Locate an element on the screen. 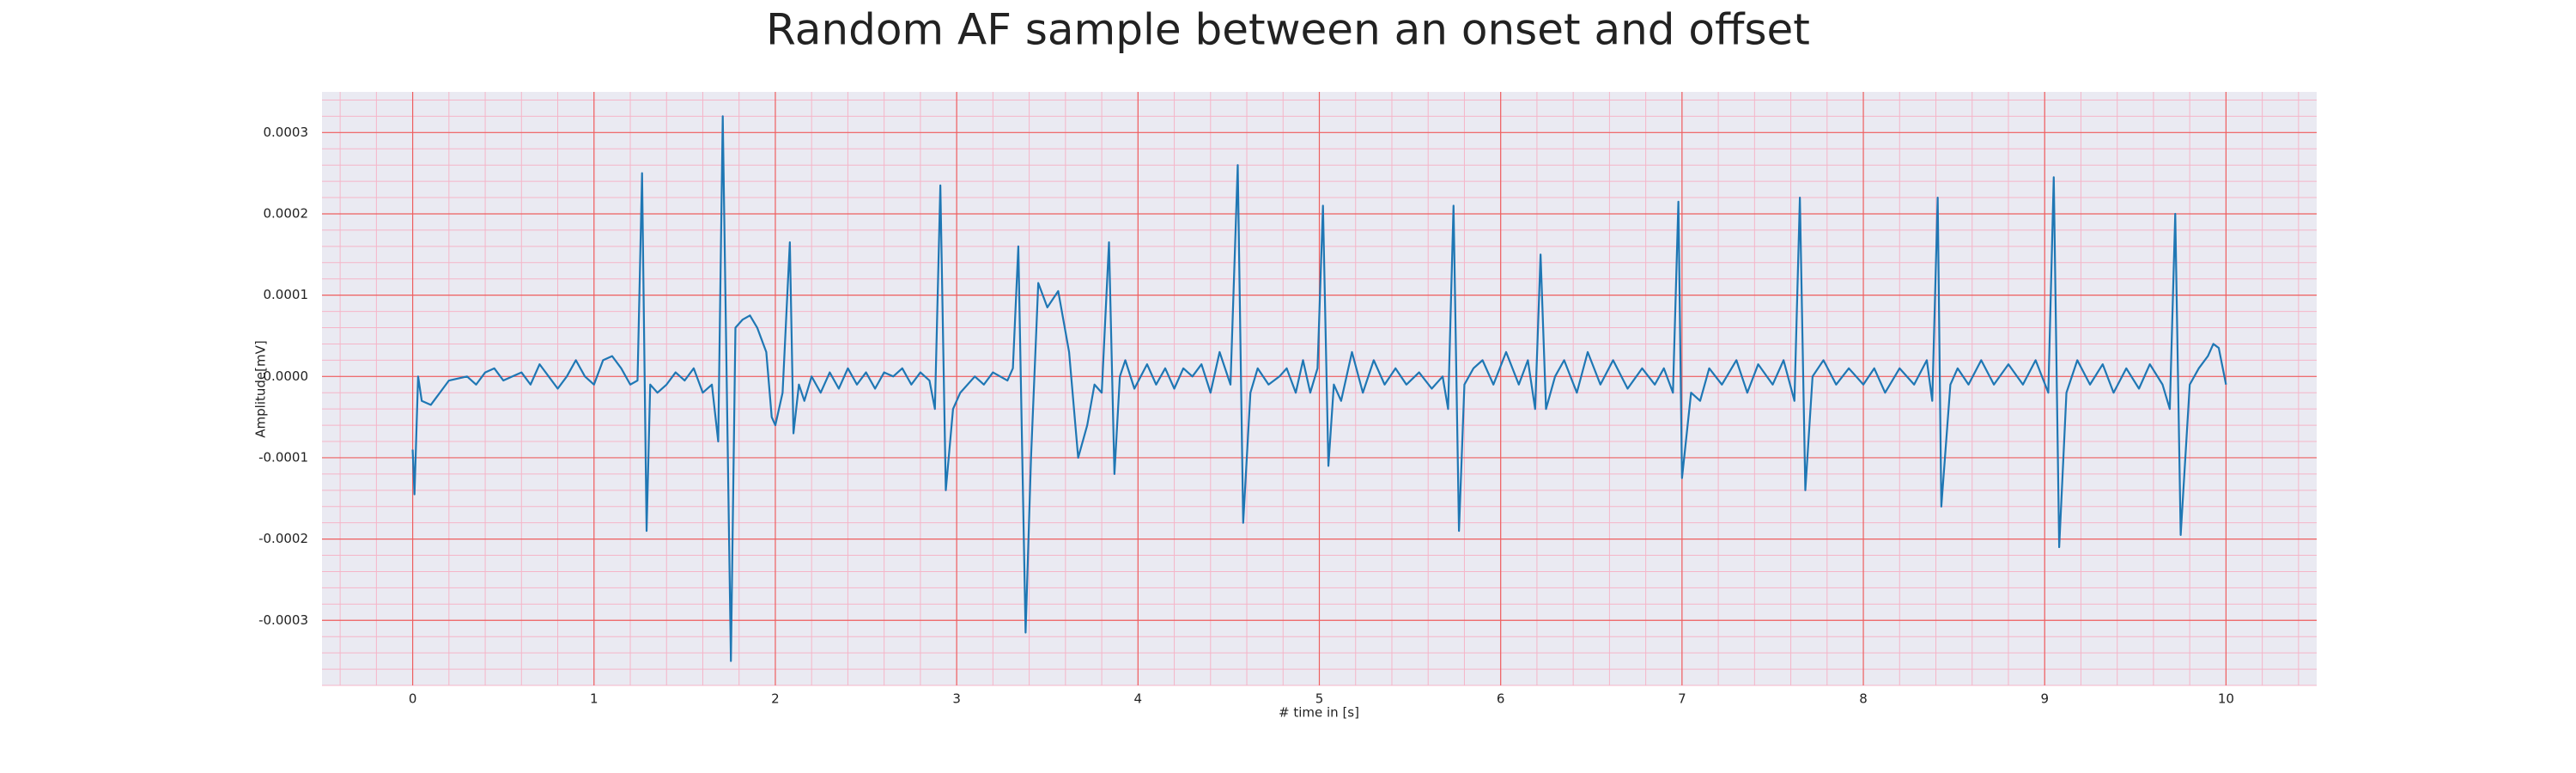 The image size is (2576, 773). x-tick-label: 1 is located at coordinates (594, 699).